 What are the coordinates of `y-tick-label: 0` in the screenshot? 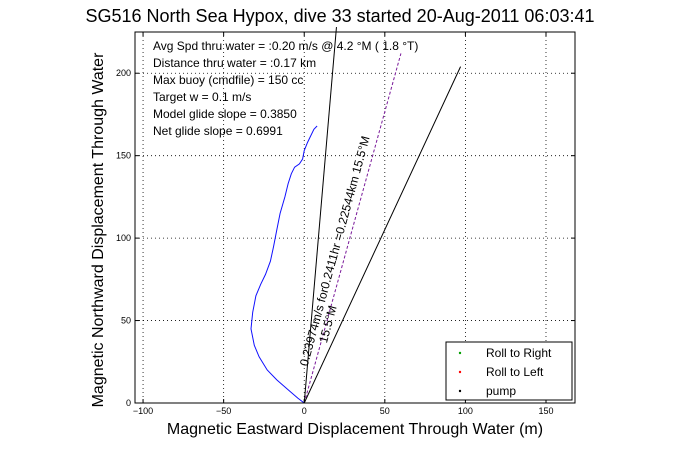 It's located at (128, 403).